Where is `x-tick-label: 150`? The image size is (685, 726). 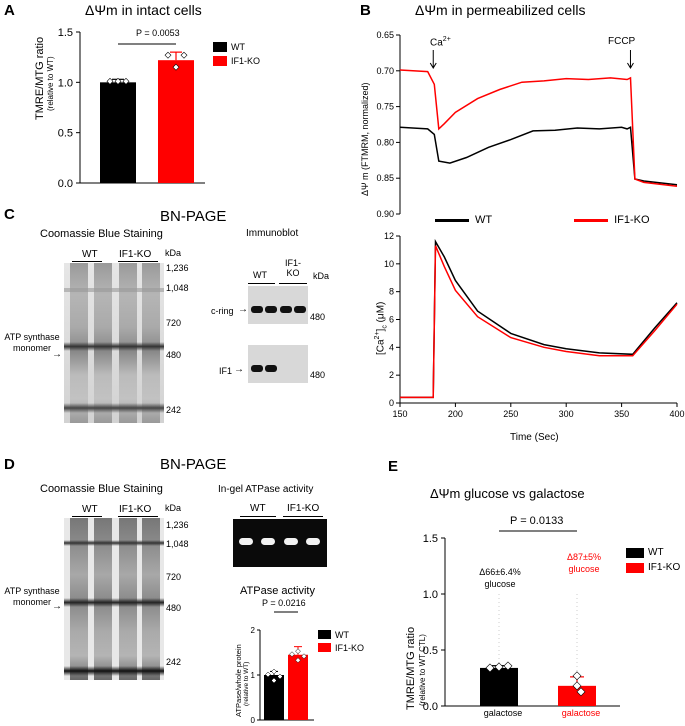
x-tick-label: 150 is located at coordinates (399, 414).